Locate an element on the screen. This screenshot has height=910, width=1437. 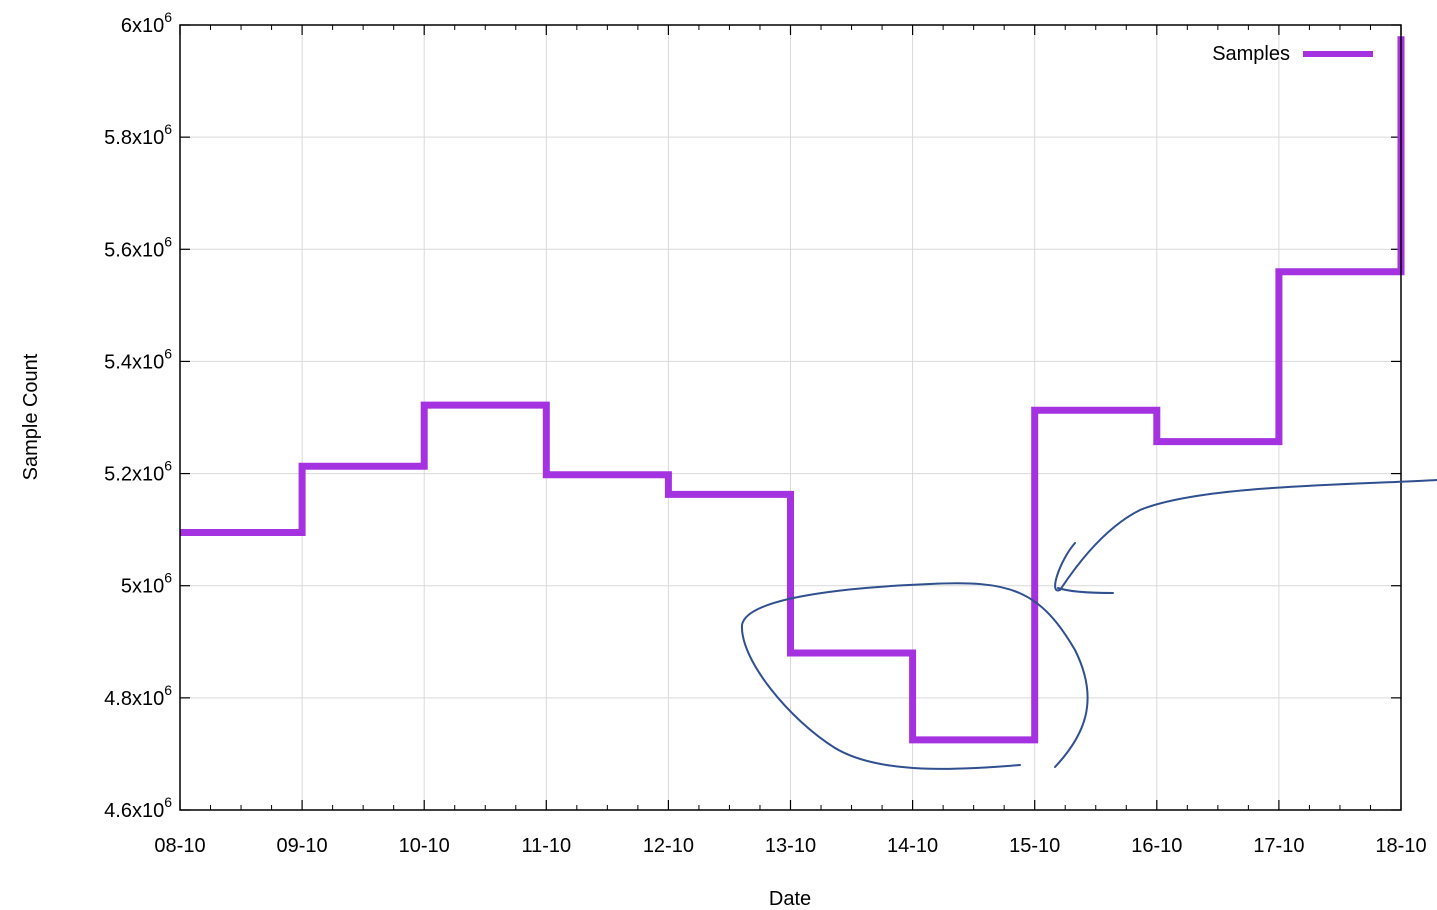
x-tick-label: 13-10 is located at coordinates (790, 846).